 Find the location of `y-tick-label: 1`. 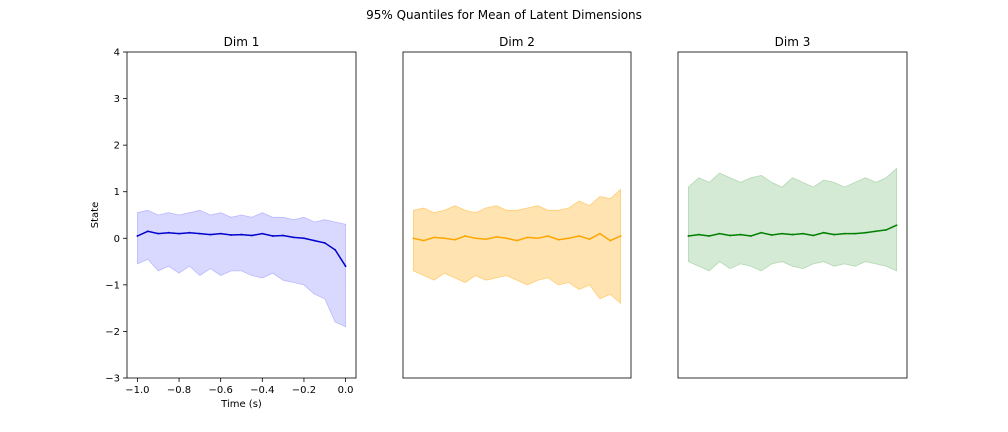

y-tick-label: 1 is located at coordinates (117, 192).